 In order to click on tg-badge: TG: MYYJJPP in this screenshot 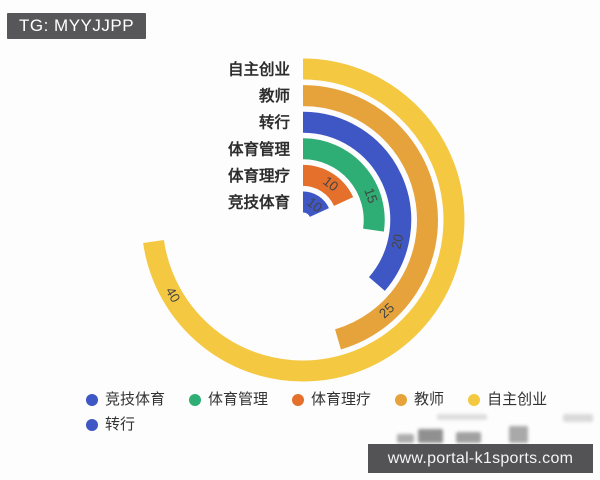, I will do `click(77, 26)`.